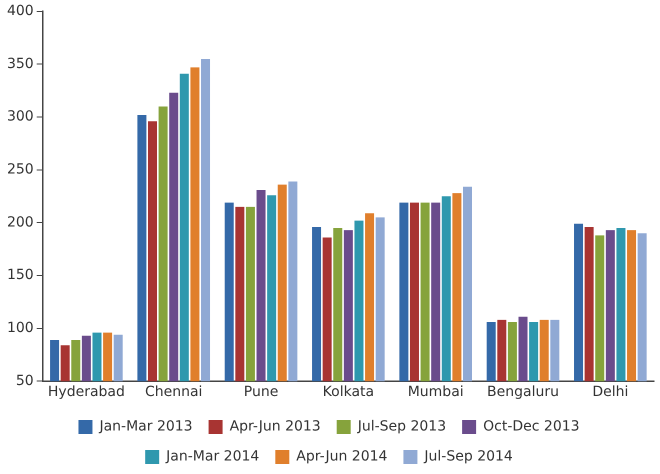 This screenshot has height=474, width=660. What do you see at coordinates (261, 392) in the screenshot?
I see `x-tick-label: Pune` at bounding box center [261, 392].